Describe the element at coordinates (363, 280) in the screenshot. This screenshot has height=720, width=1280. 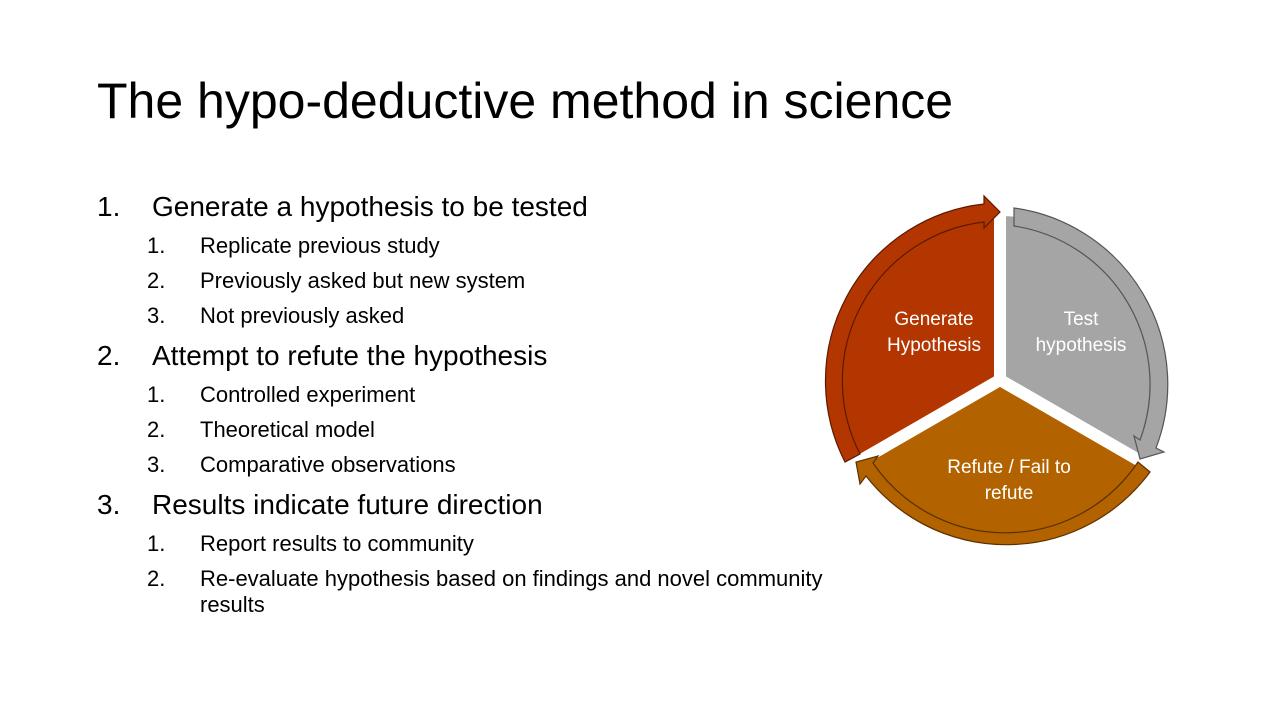
I see `outline-subitem-text: Previously asked but new system` at that location.